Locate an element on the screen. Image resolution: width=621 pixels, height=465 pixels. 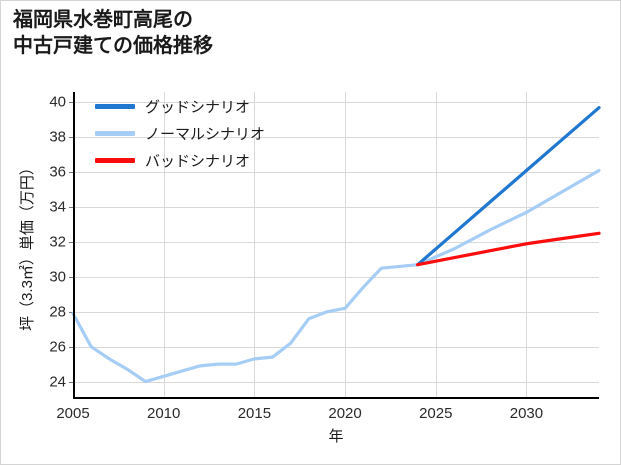
y-axis-label-text: 坪（3.3㎡）単価（万円） is located at coordinates (27, 245).